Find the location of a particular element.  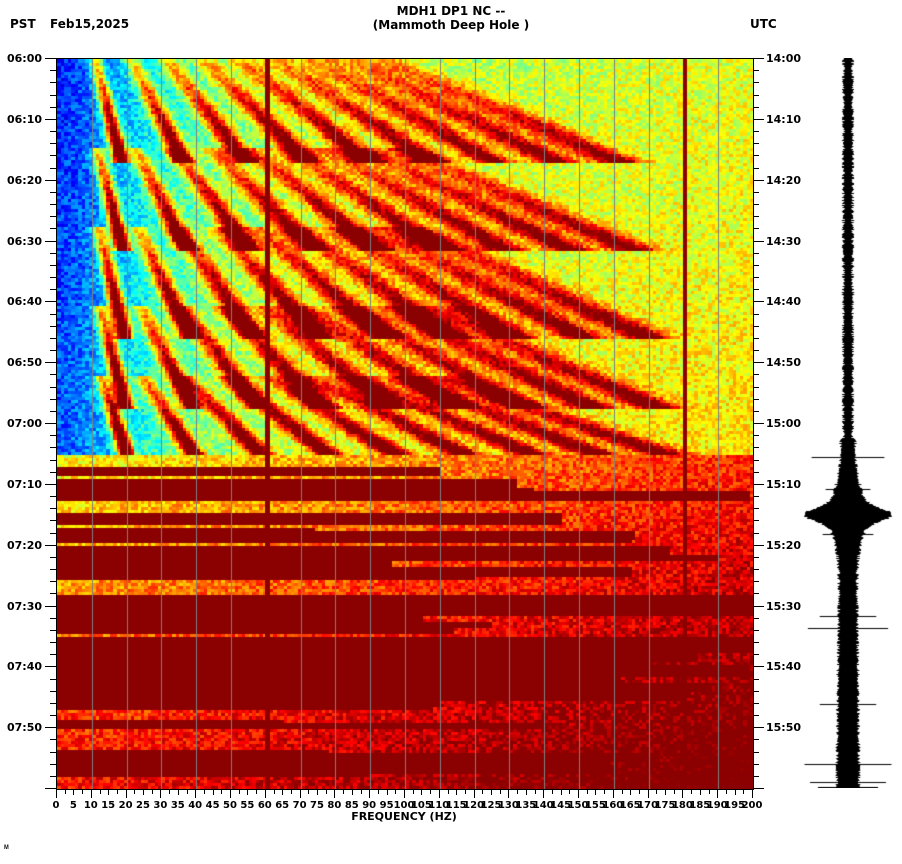

time-label-pst: 06:30 is located at coordinates (24, 241).